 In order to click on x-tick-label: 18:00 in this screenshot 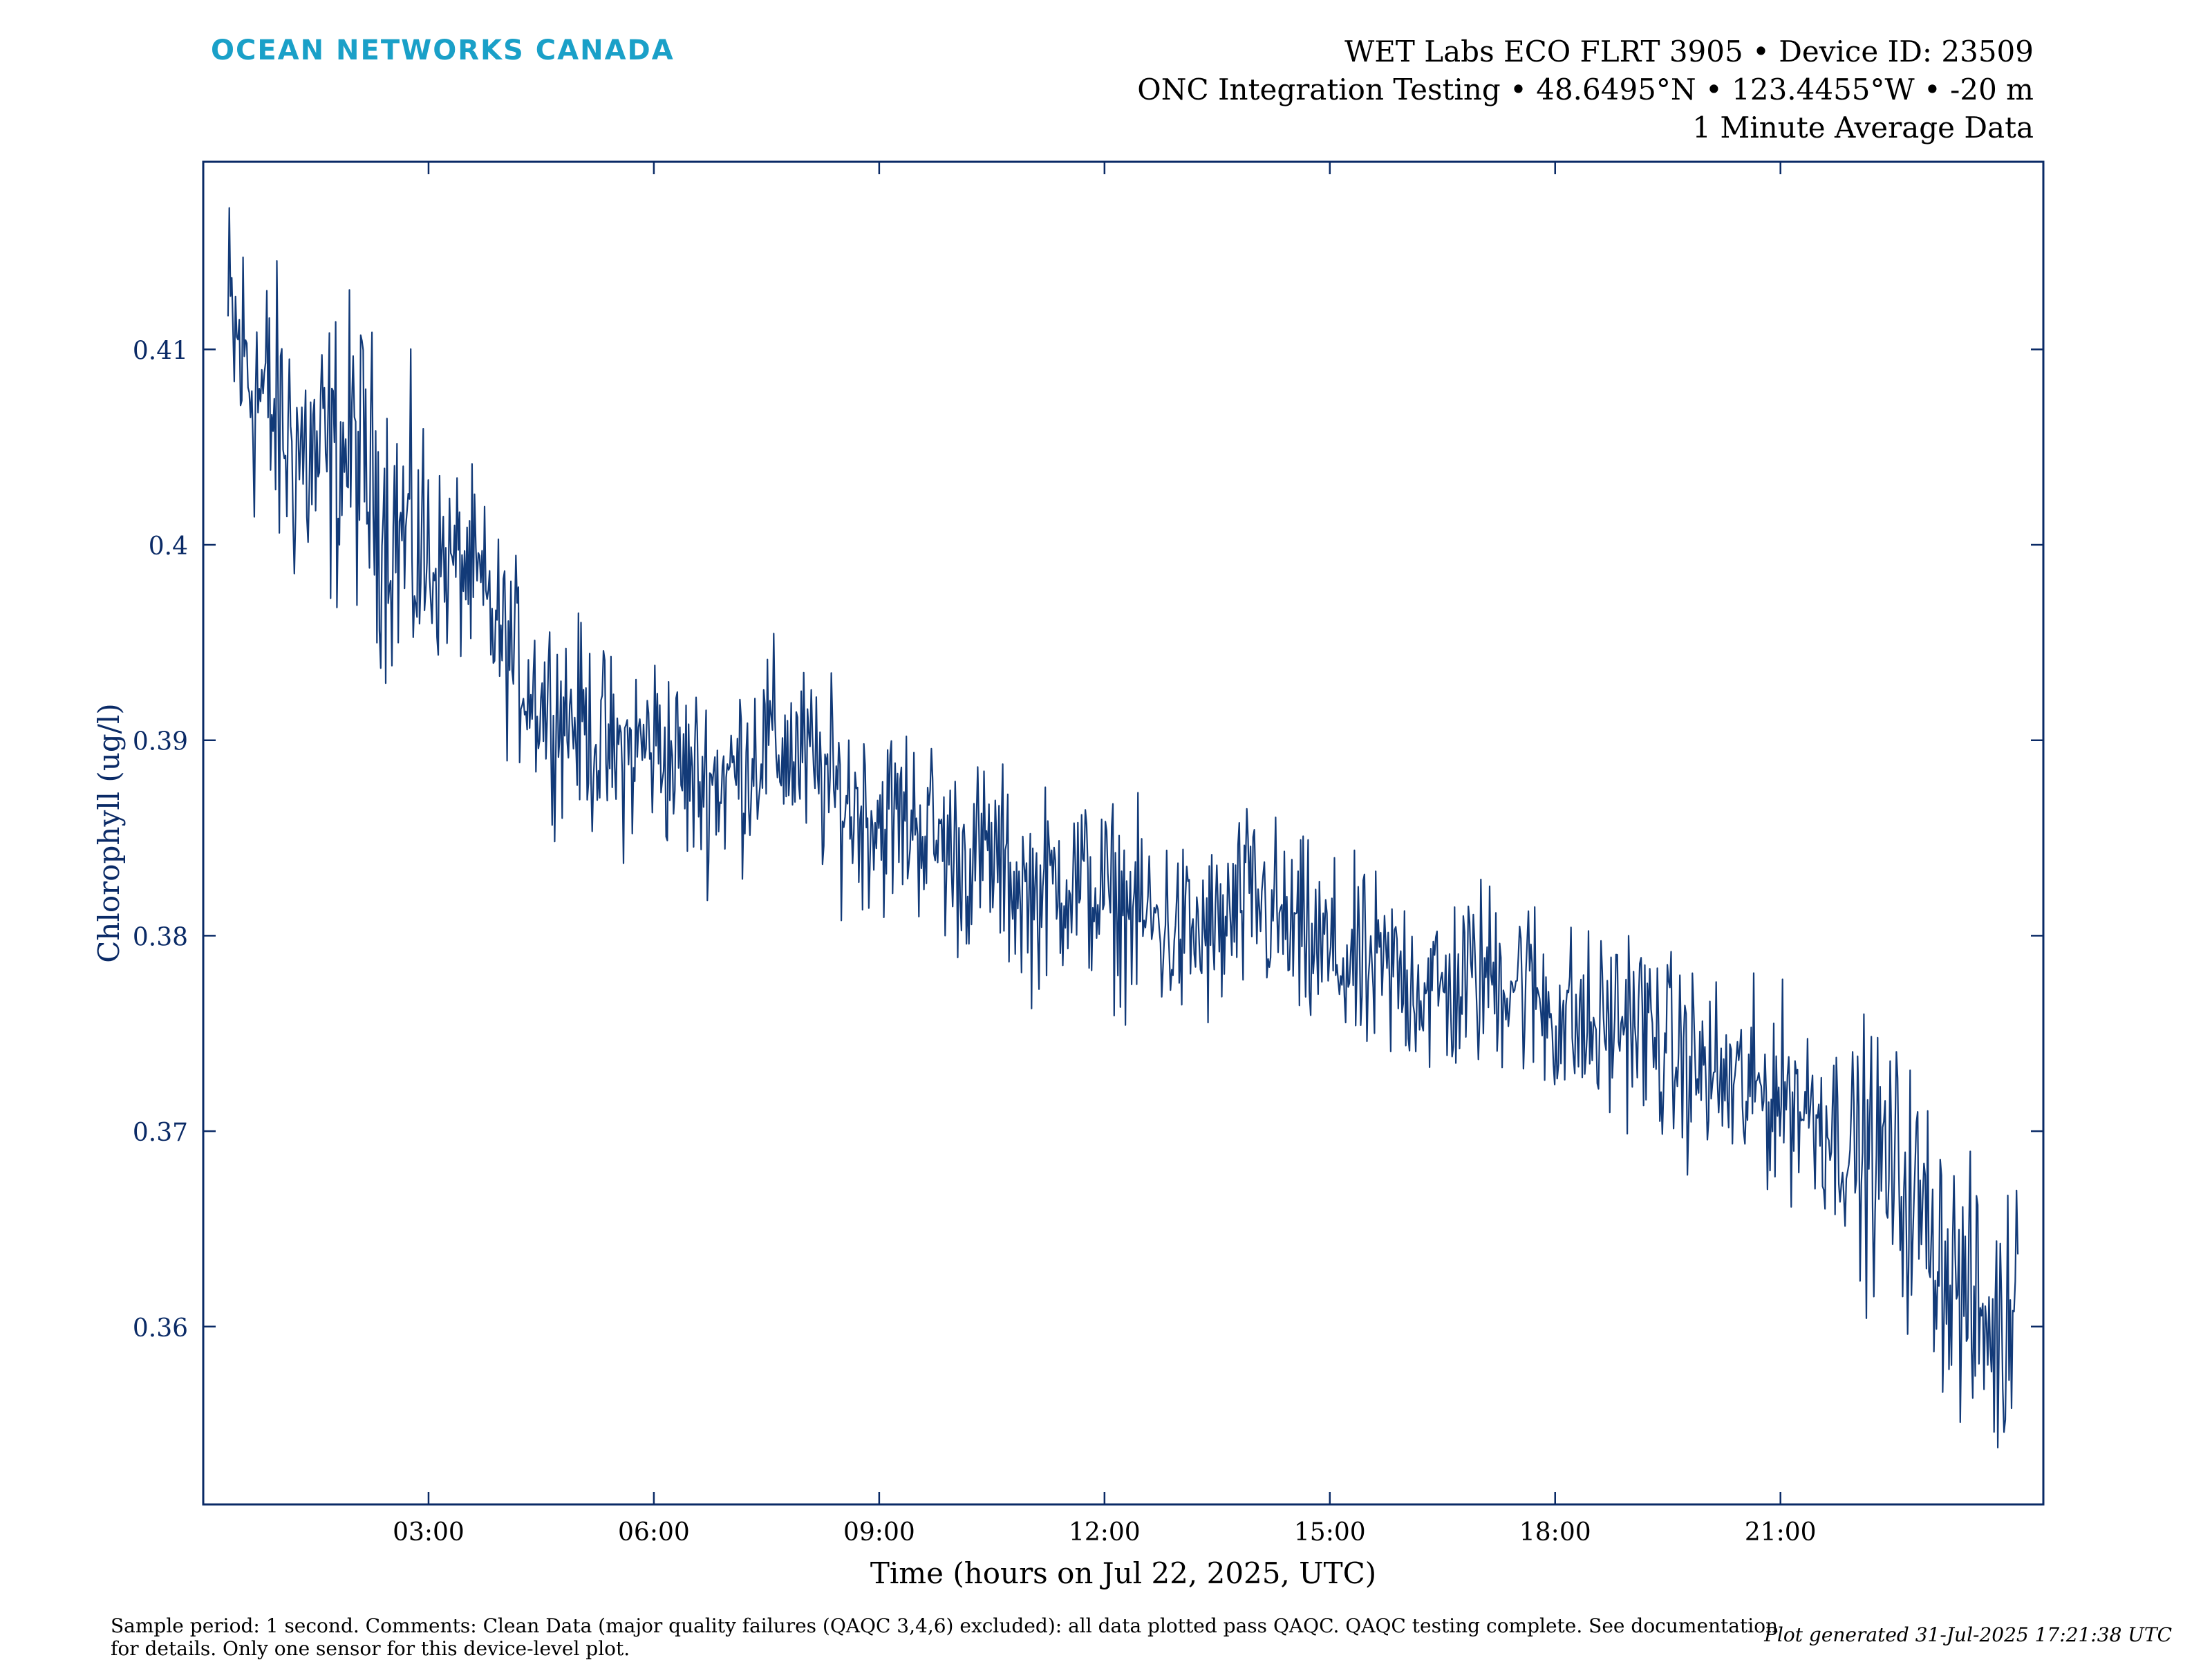, I will do `click(1555, 1532)`.